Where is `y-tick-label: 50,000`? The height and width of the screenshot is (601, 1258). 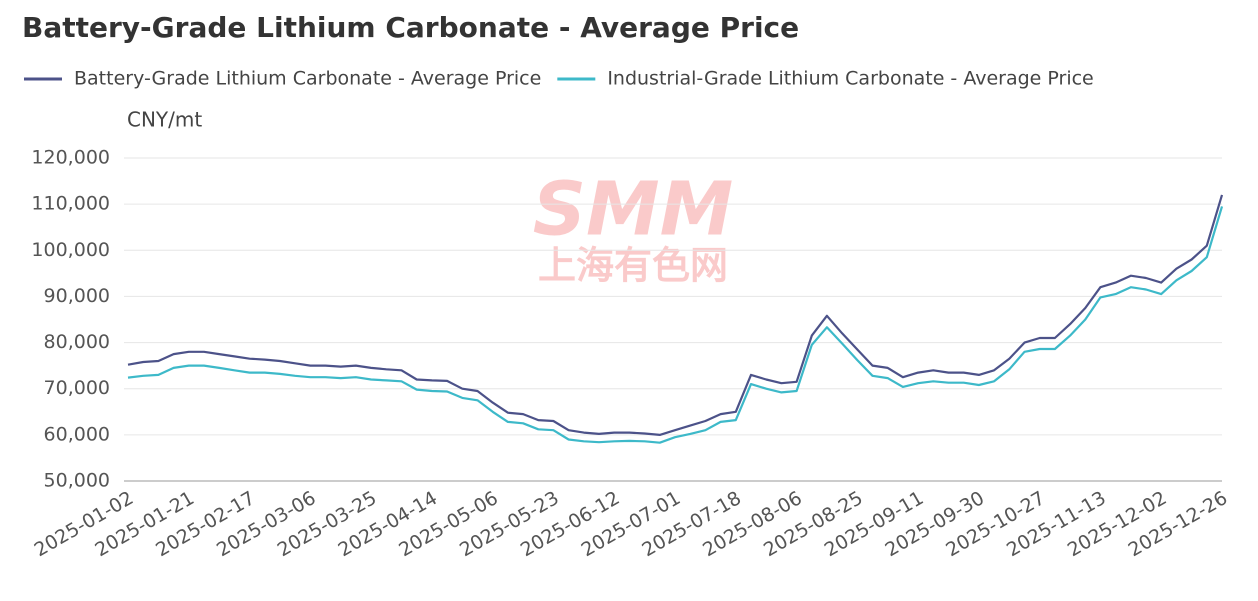 y-tick-label: 50,000 is located at coordinates (77, 481).